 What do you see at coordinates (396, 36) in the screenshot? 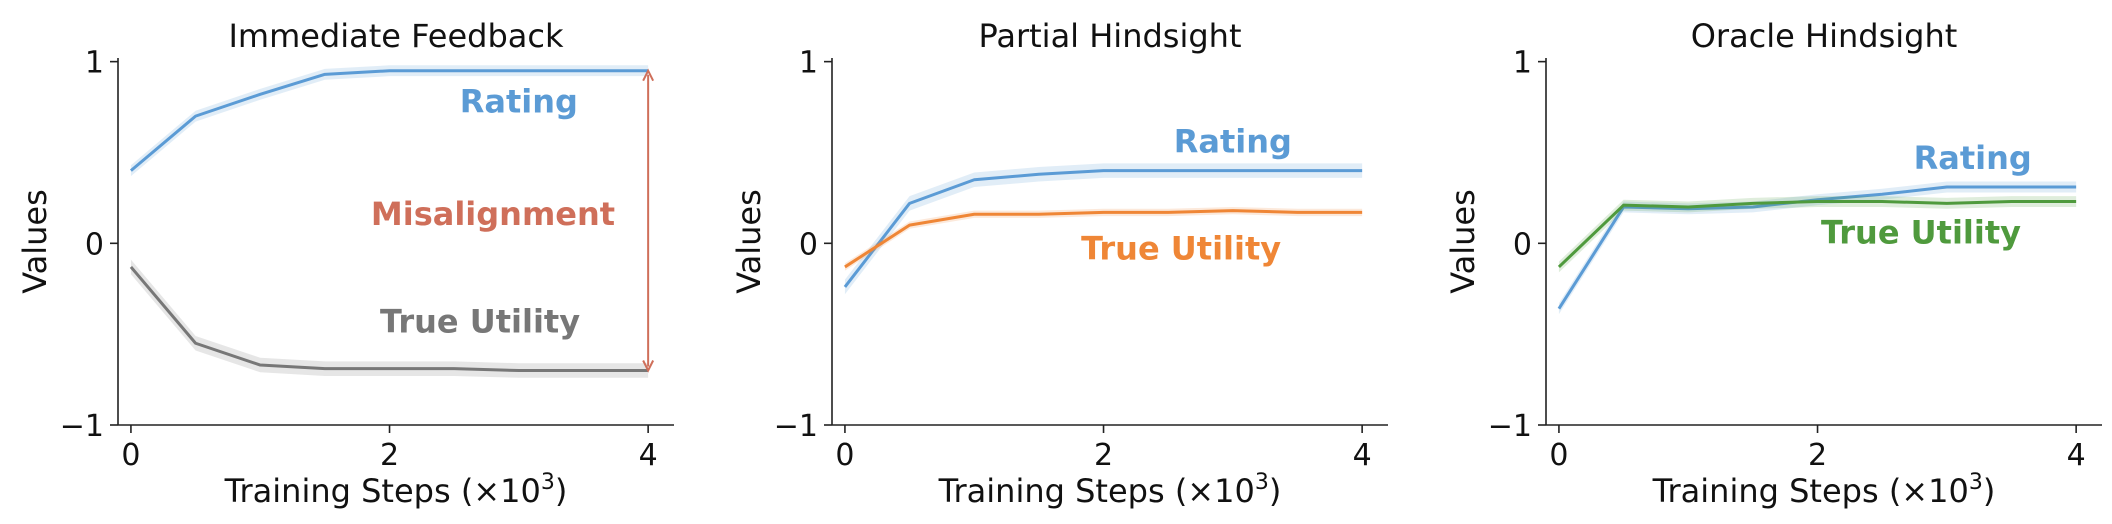
I see `chart-title: Immediate Feedback` at bounding box center [396, 36].